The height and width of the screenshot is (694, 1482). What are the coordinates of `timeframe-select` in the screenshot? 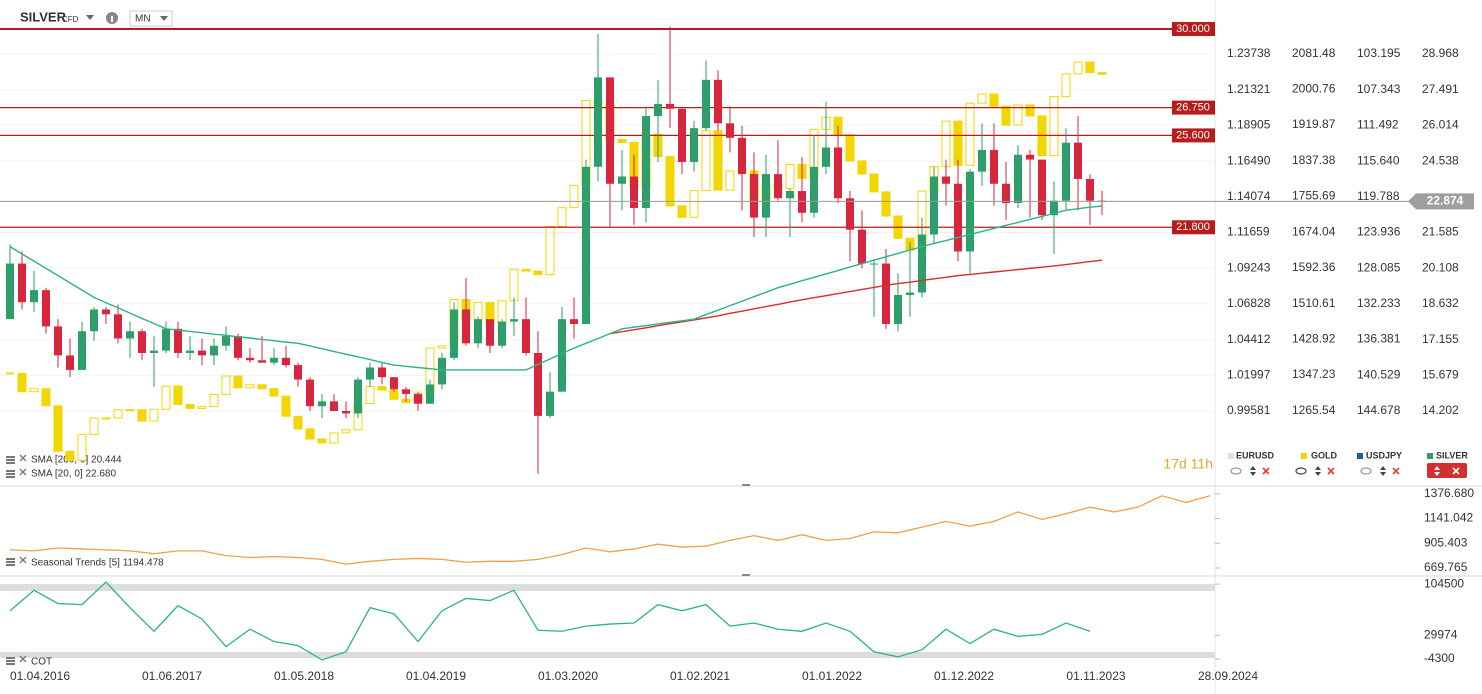 It's located at (151, 18).